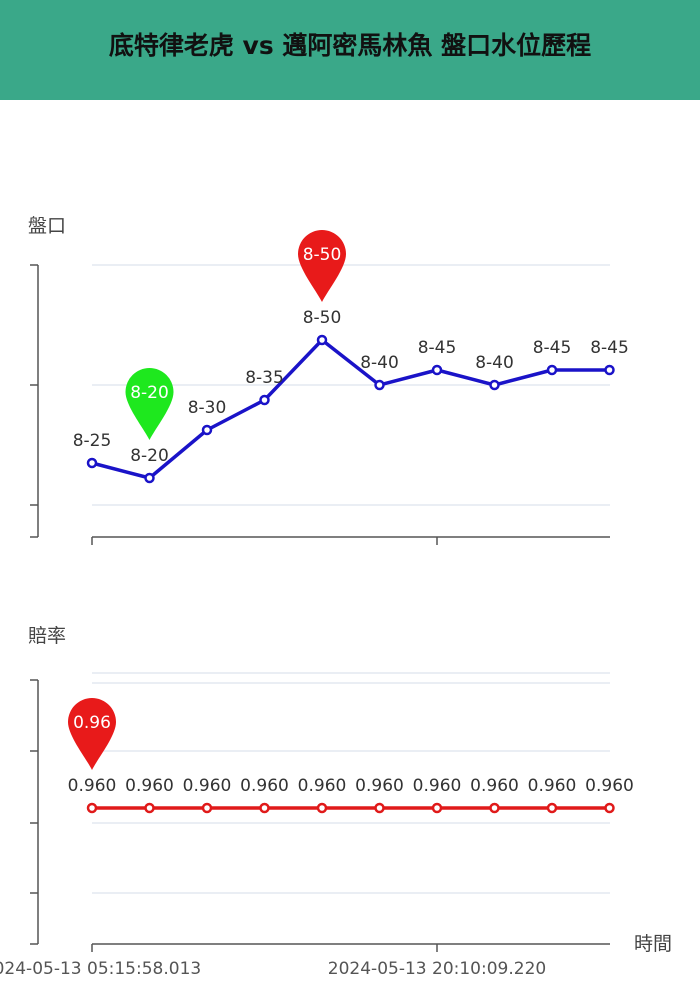 The width and height of the screenshot is (700, 1000). I want to click on handicap-data-label: 8-50, so click(322, 318).